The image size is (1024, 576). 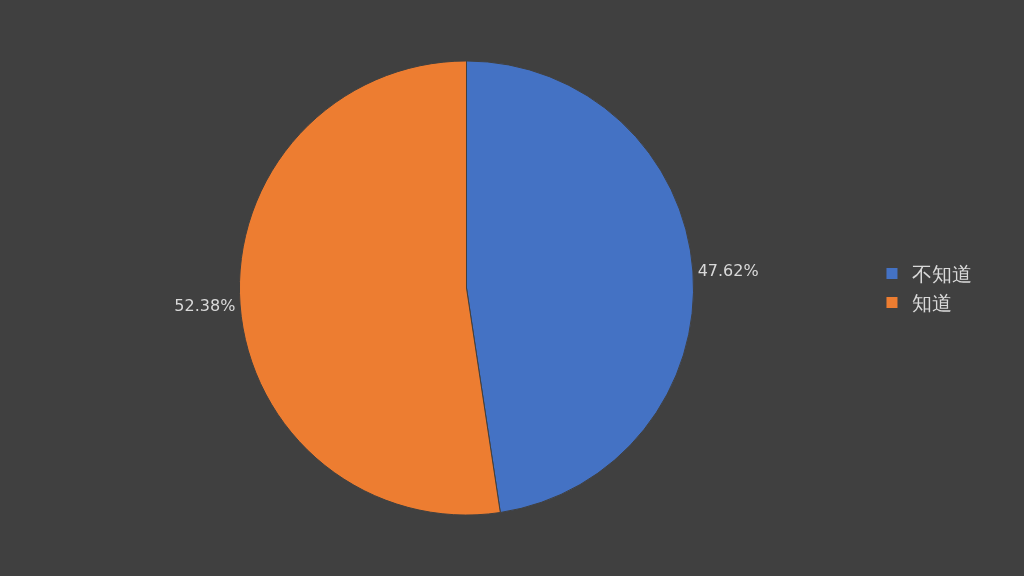 I want to click on legend-label: 知道, so click(x=931, y=303).